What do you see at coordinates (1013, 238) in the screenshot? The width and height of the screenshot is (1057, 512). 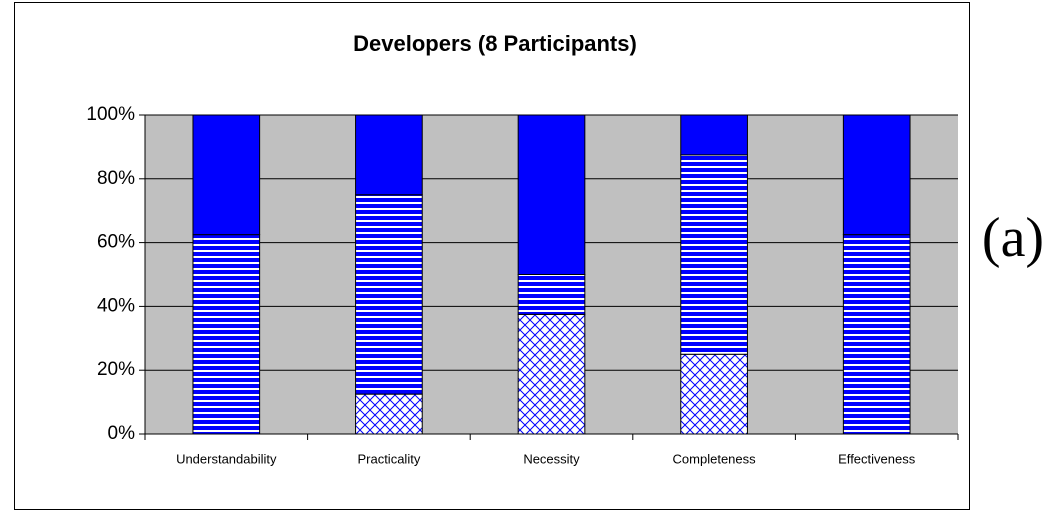 I see `panel-label: (a)` at bounding box center [1013, 238].